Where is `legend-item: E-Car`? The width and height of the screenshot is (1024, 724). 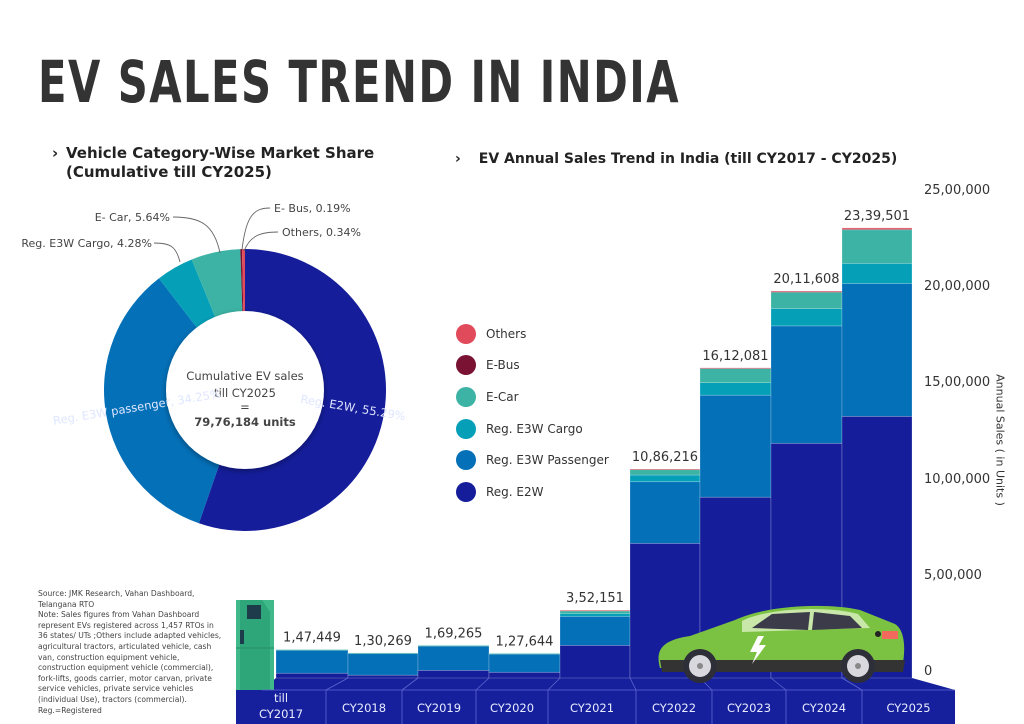
legend-item: E-Car is located at coordinates (532, 397).